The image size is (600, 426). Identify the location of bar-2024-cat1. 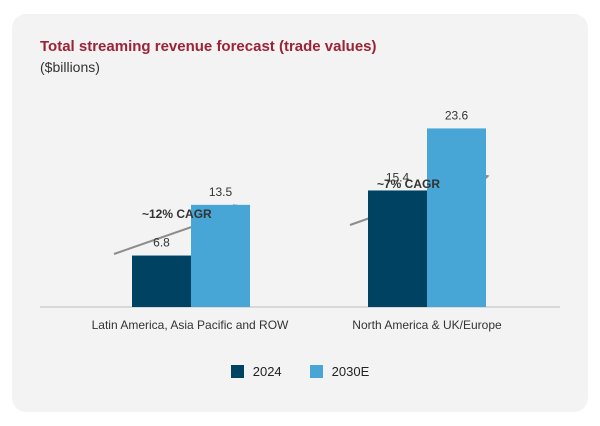
(161, 281).